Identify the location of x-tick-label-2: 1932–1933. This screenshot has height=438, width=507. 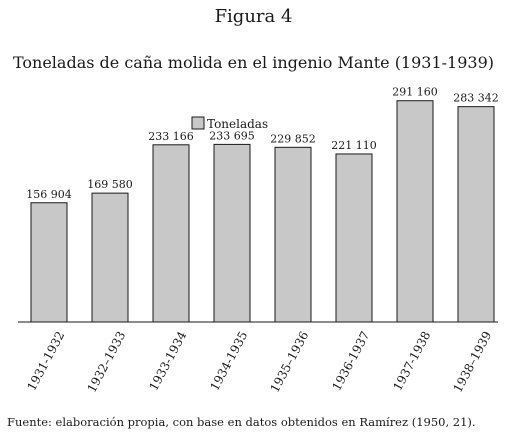
(107, 362).